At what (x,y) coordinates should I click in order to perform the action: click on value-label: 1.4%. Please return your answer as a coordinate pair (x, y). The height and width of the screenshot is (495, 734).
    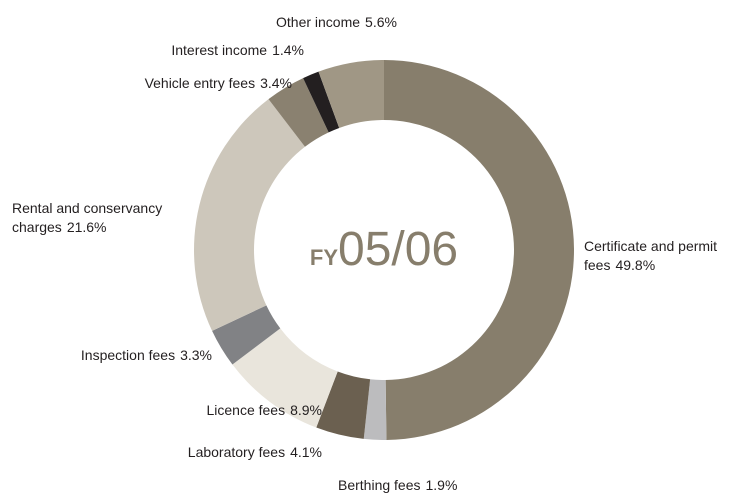
    Looking at the image, I should click on (288, 50).